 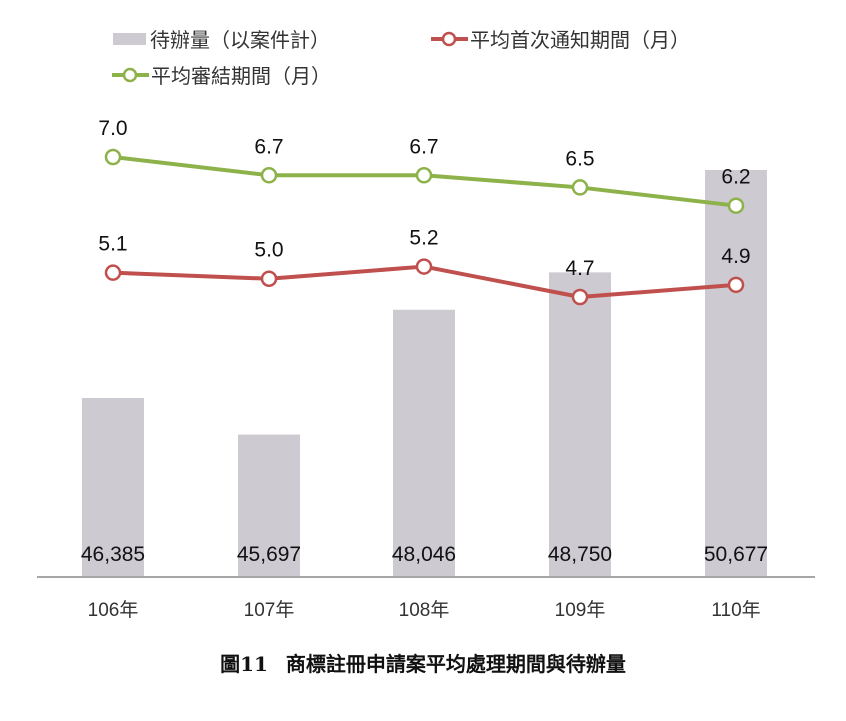 I want to click on figure-number: 圖11, so click(x=244, y=664).